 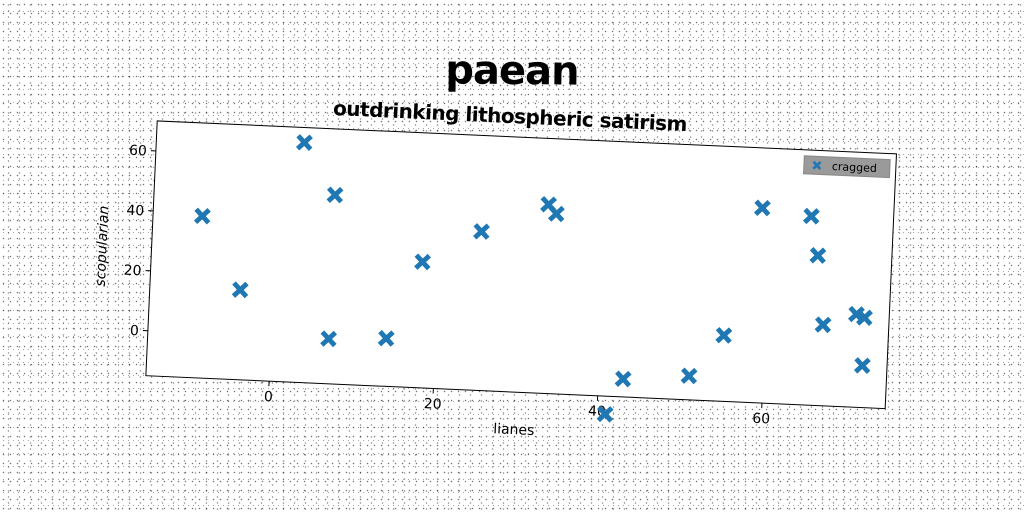 What do you see at coordinates (761, 419) in the screenshot?
I see `x-tick-label: 60` at bounding box center [761, 419].